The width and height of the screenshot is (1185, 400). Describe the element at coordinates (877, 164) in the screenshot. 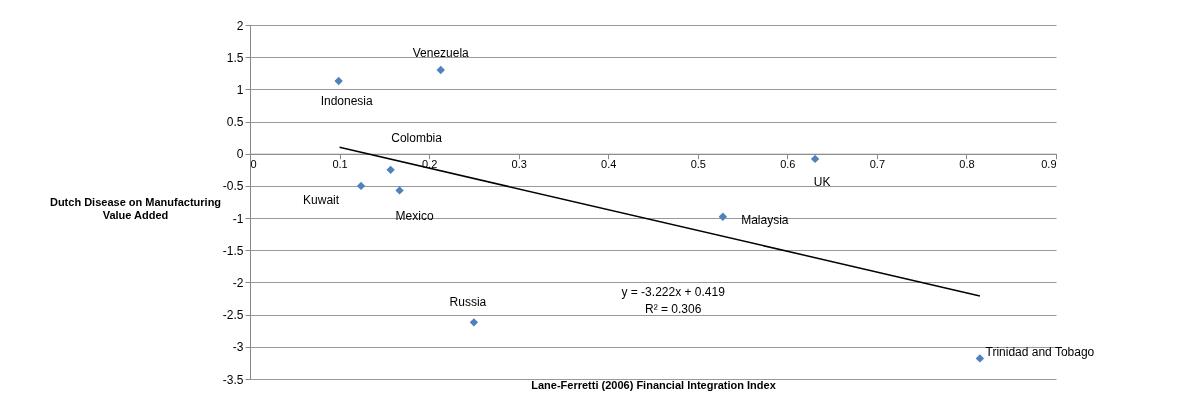

I see `x-tick-label: 0.7` at that location.